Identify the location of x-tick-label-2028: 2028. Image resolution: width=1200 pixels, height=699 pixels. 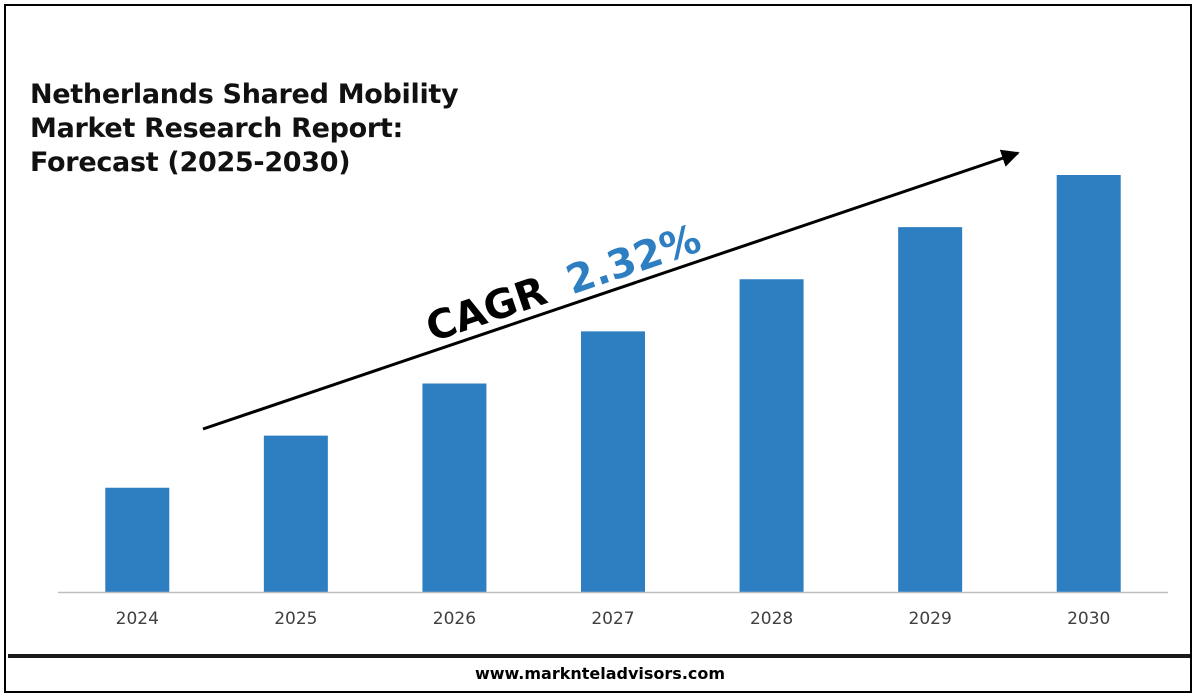
(771, 619).